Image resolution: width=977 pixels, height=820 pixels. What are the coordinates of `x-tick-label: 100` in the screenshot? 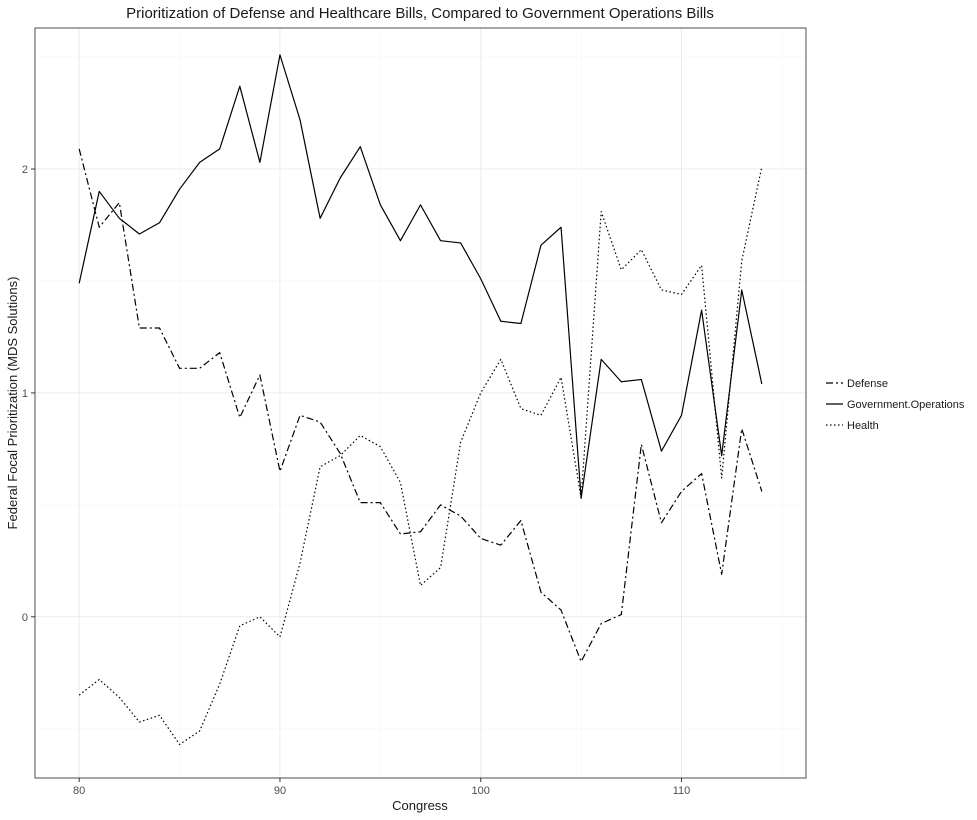 It's located at (481, 791).